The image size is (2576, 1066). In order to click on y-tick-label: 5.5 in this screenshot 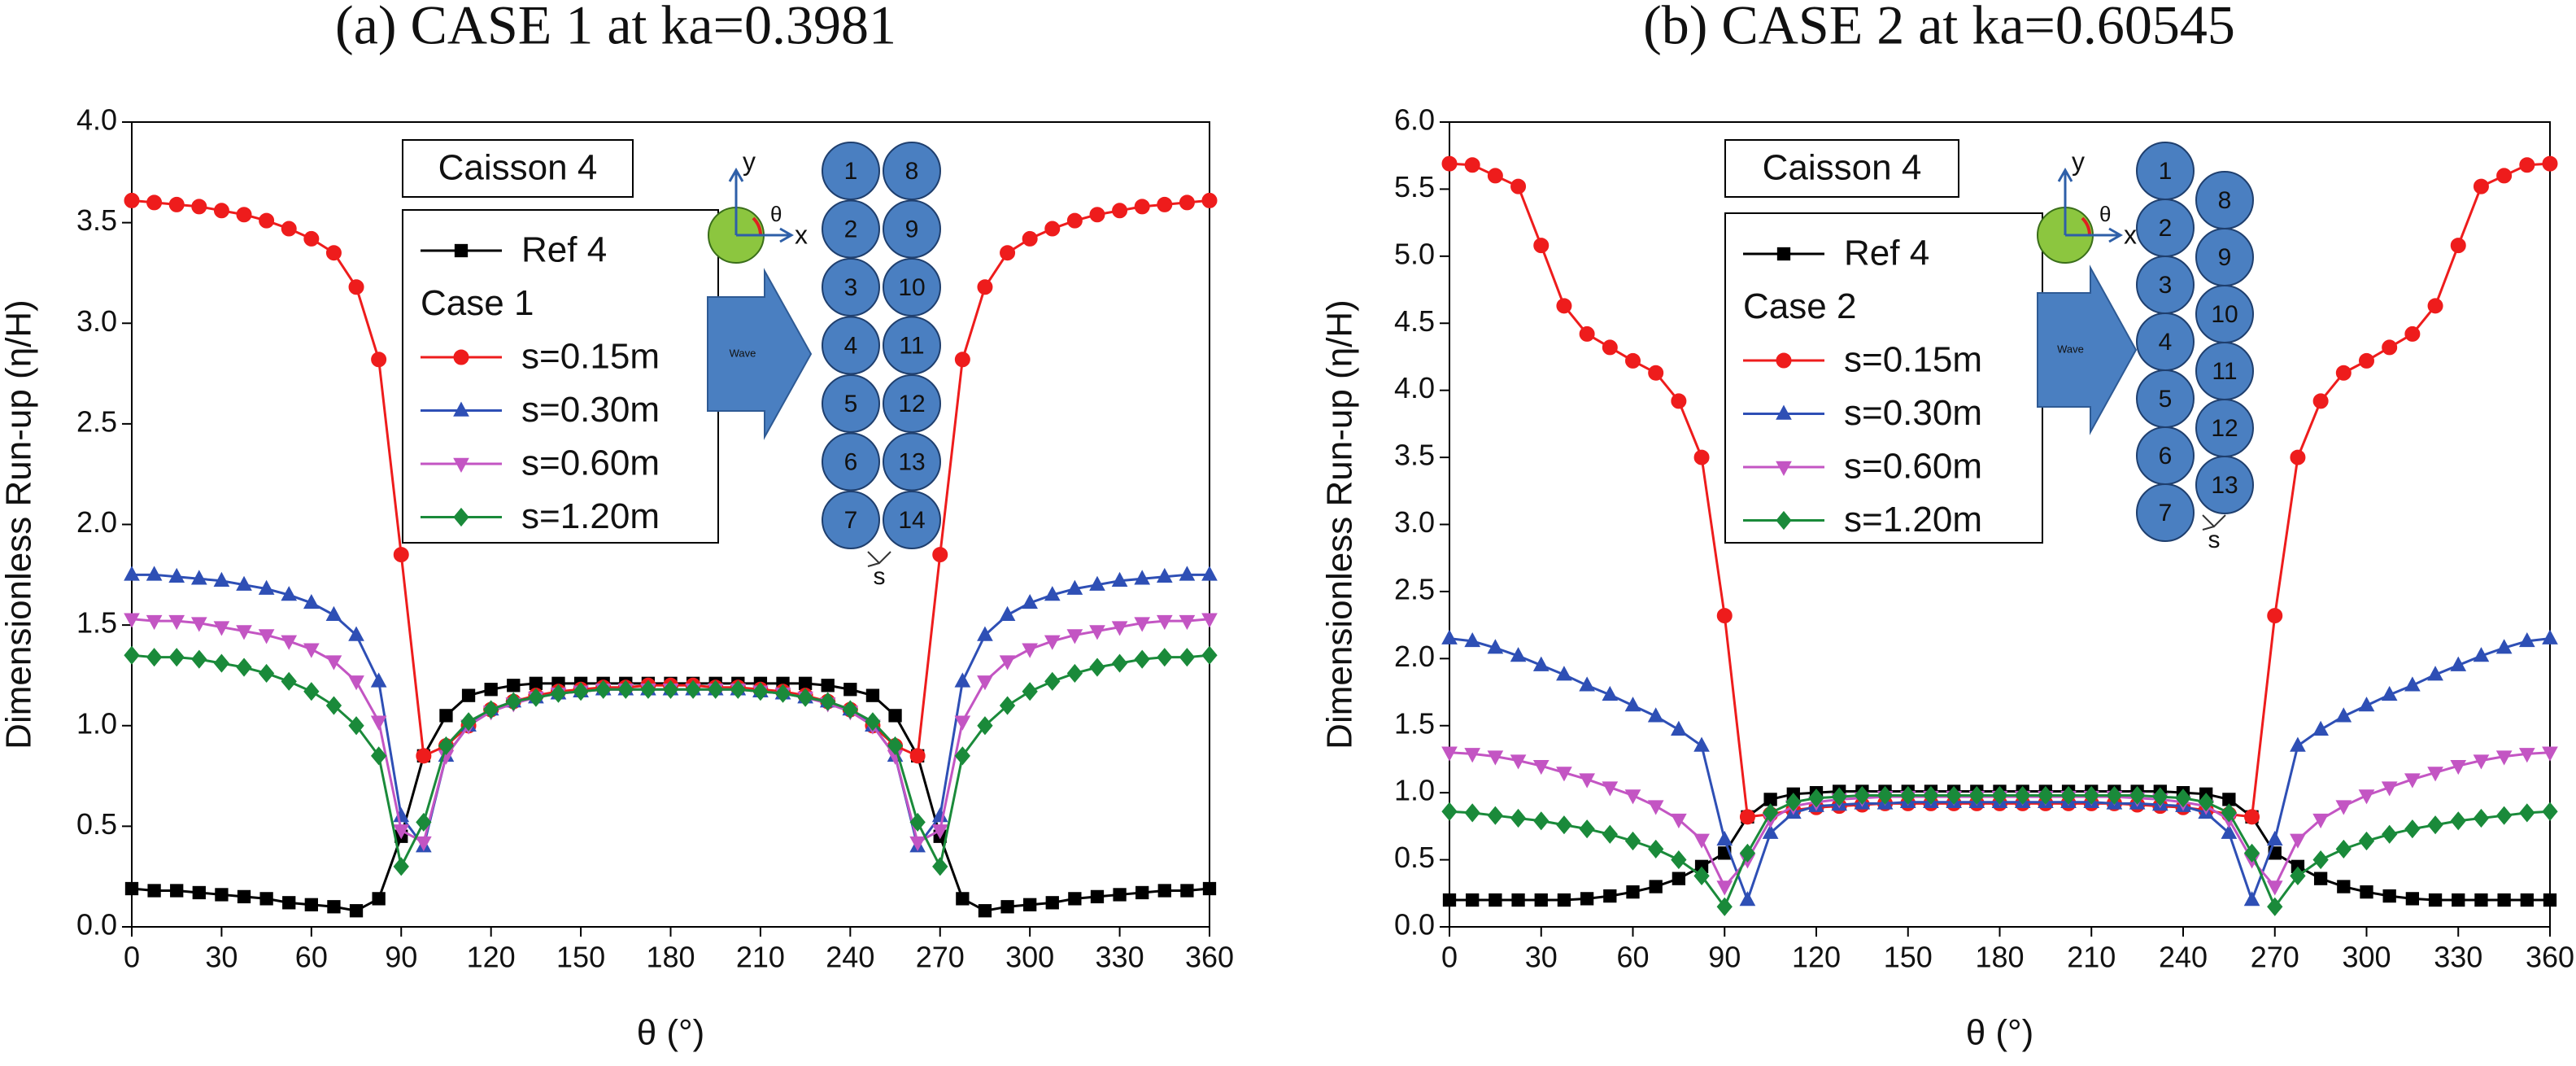, I will do `click(1414, 186)`.